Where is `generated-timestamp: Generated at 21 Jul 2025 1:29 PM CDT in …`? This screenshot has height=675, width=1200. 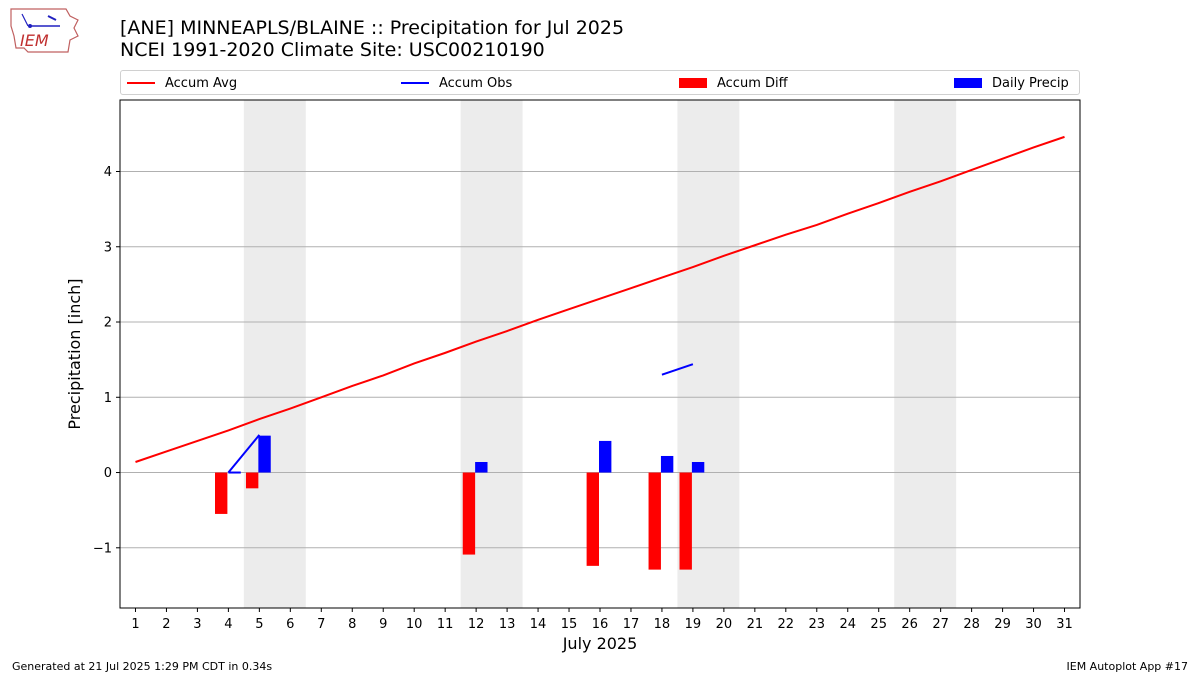 generated-timestamp: Generated at 21 Jul 2025 1:29 PM CDT in … is located at coordinates (142, 666).